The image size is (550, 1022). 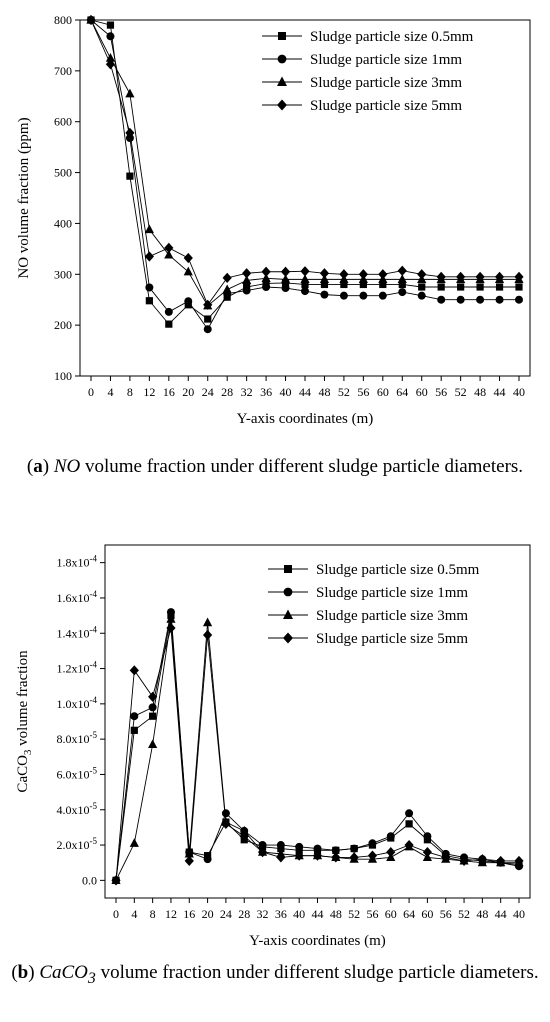 I want to click on x-tick-label: 0, so click(x=116, y=914).